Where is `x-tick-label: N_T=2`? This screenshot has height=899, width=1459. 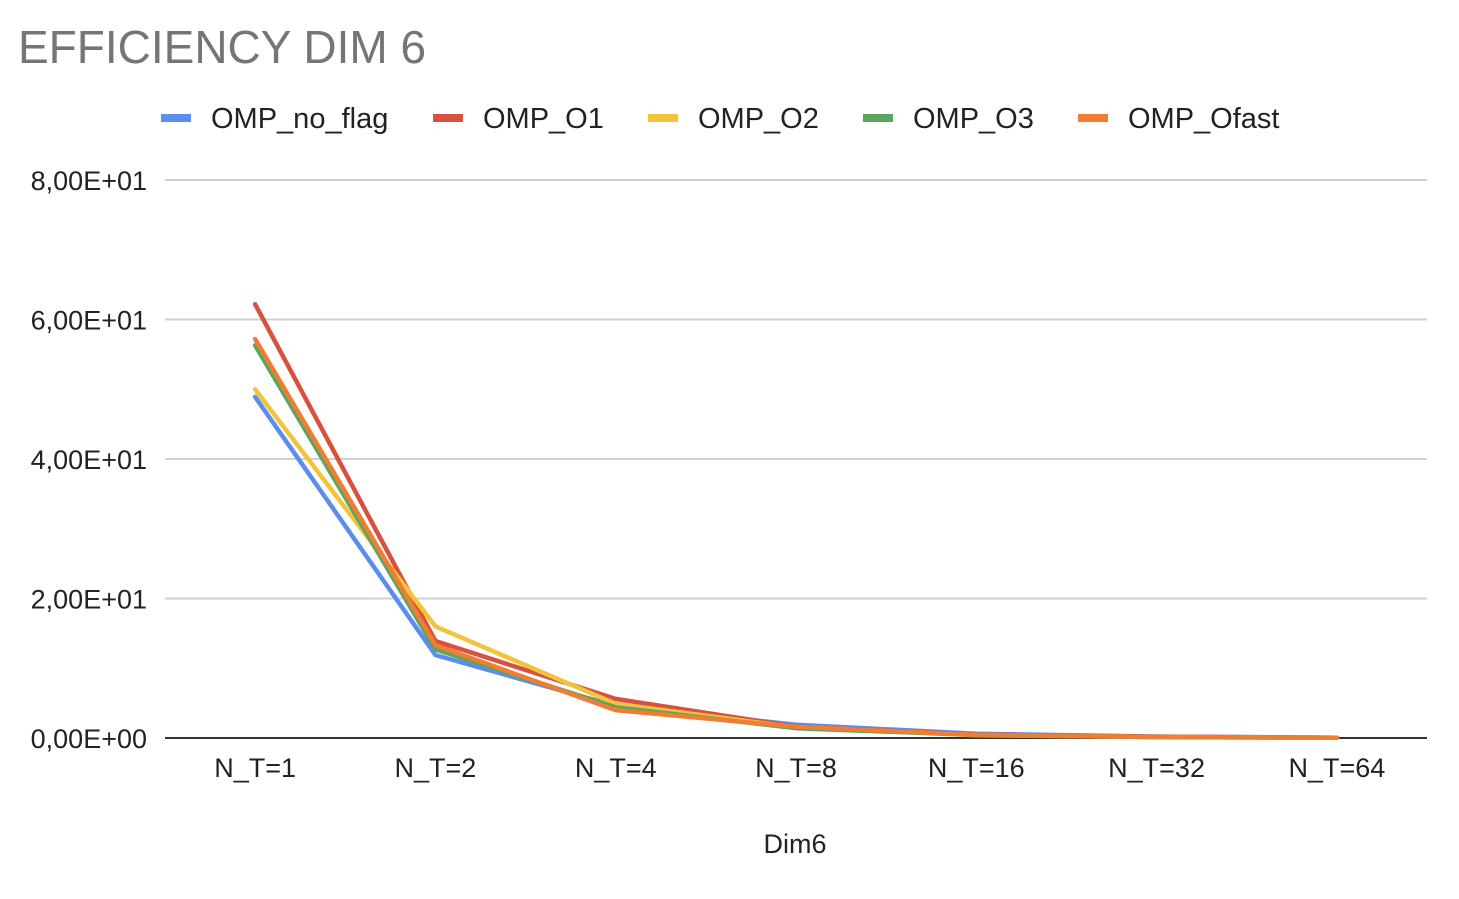 x-tick-label: N_T=2 is located at coordinates (436, 768).